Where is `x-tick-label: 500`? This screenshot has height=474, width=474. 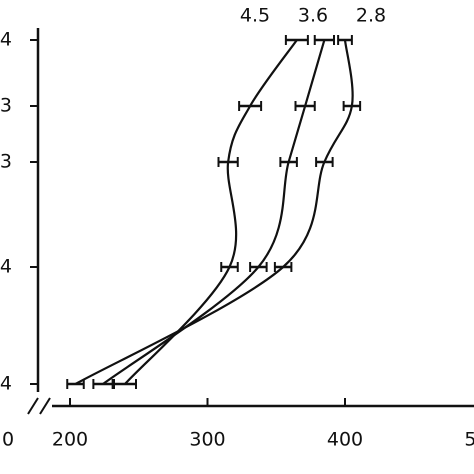
x-tick-label: 500 is located at coordinates (469, 440).